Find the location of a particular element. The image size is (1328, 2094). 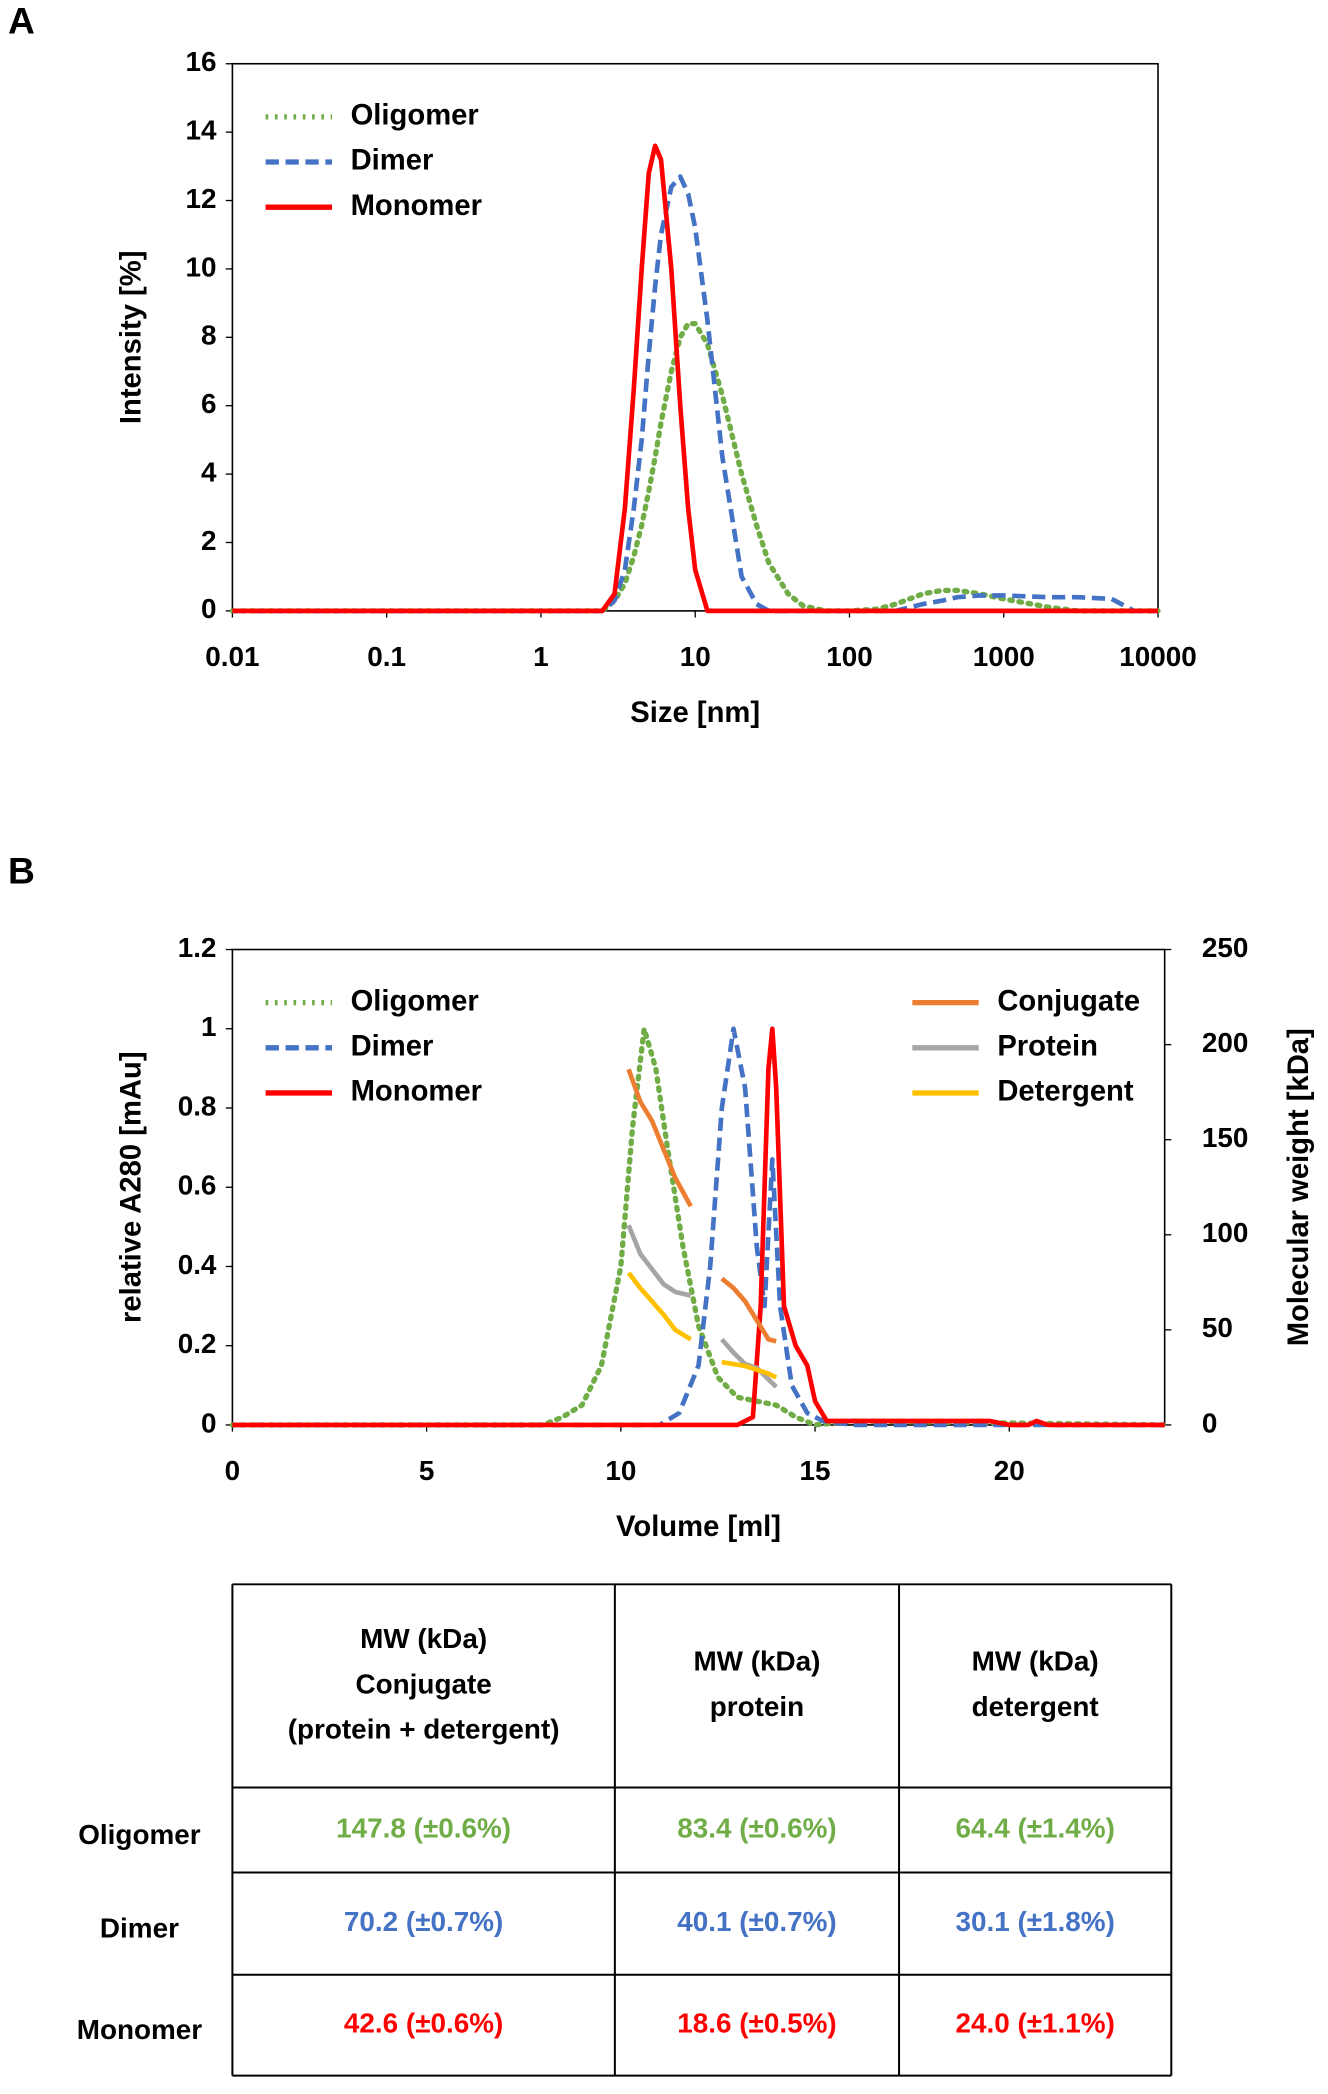

y-tick-label: 0.6 is located at coordinates (197, 1185).